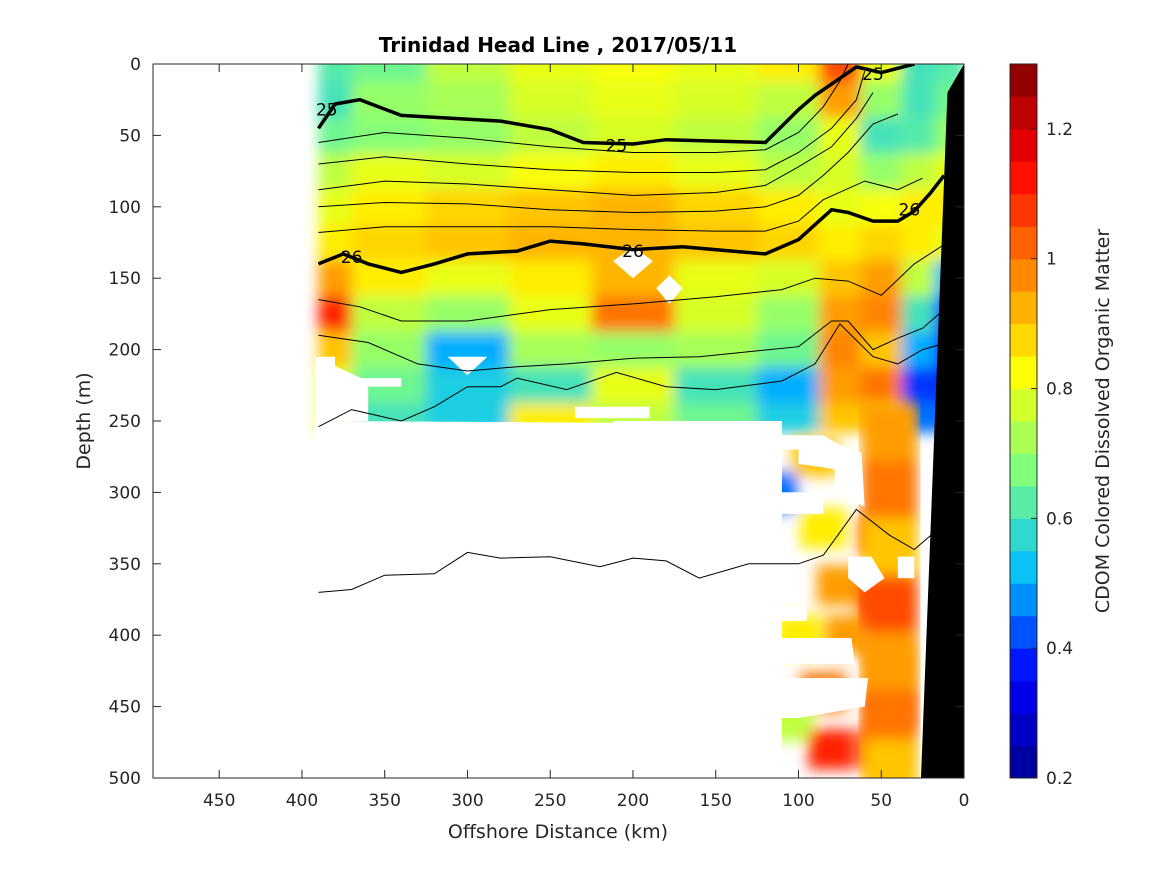 The width and height of the screenshot is (1167, 875). I want to click on colorbar-tick-label: 0.6, so click(1059, 519).